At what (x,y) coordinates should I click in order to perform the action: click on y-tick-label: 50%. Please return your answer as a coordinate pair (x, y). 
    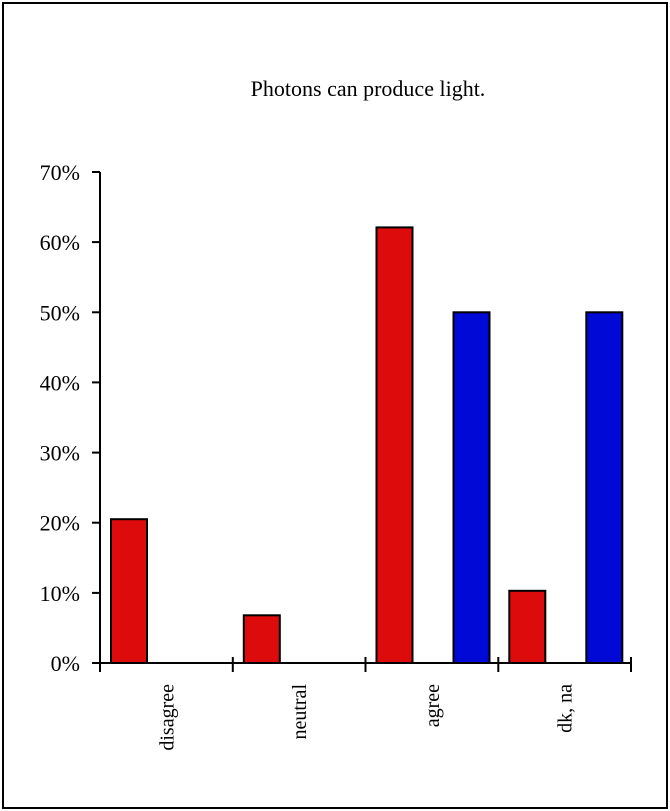
    Looking at the image, I should click on (60, 312).